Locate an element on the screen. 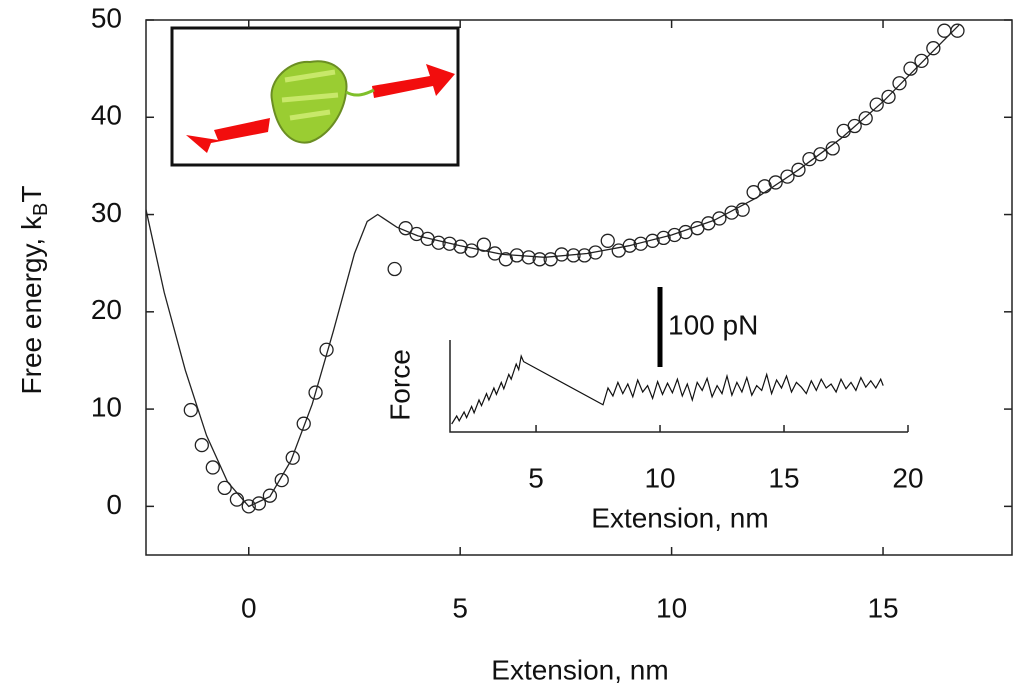 The image size is (1024, 696). y-label-text: Free energy, k is located at coordinates (31, 304).